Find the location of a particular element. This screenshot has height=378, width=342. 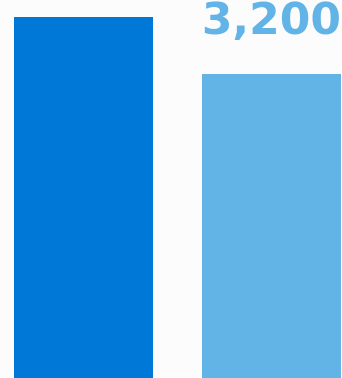

bar-2-value-label: 3,200 is located at coordinates (271, 22).